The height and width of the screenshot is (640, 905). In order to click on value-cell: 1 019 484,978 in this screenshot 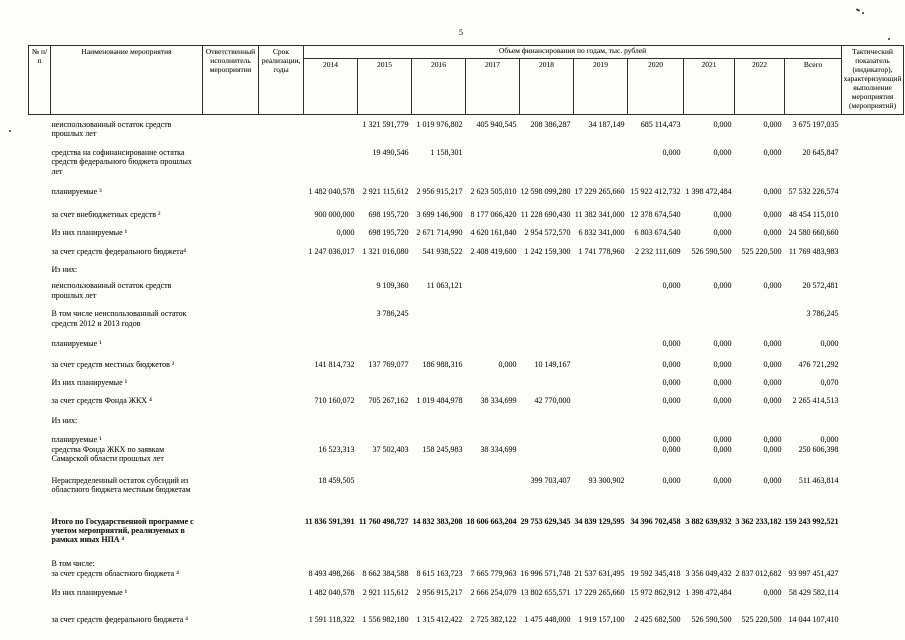, I will do `click(439, 401)`.